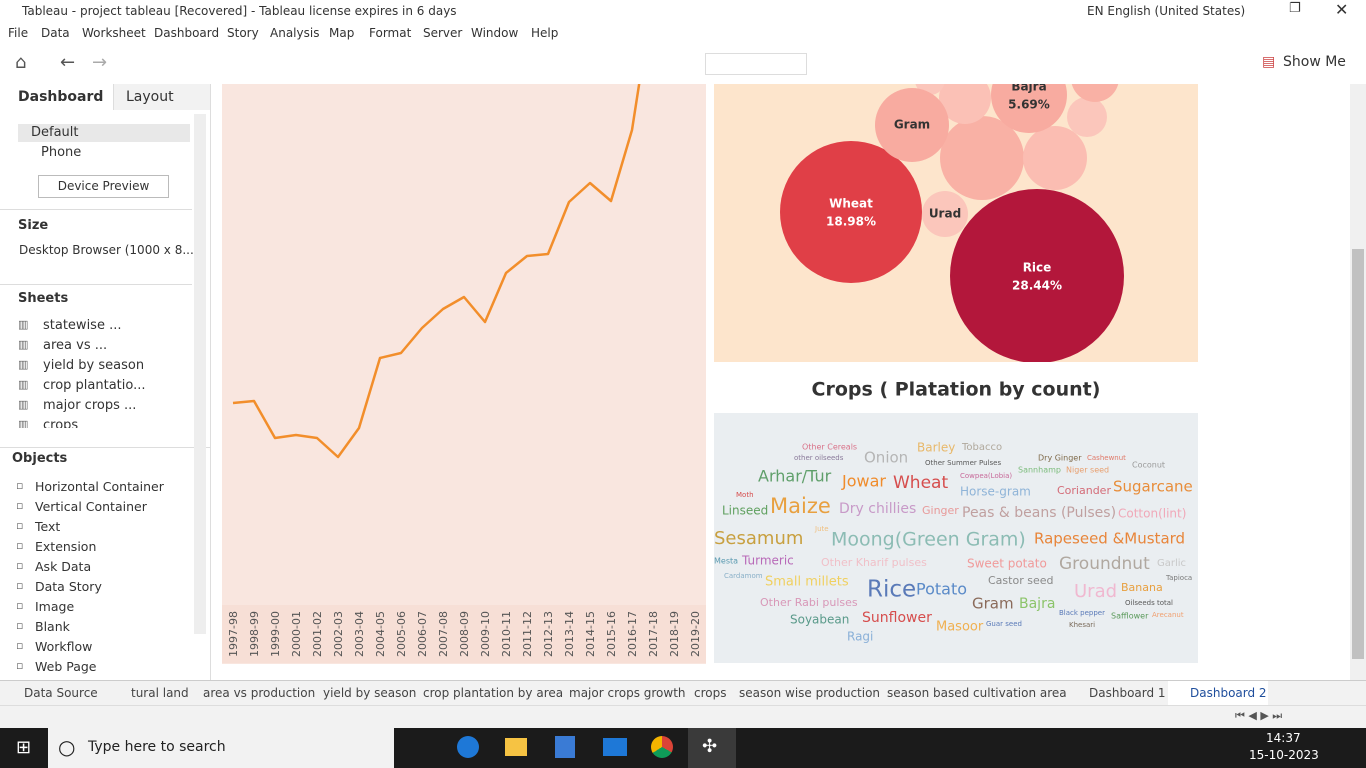  Describe the element at coordinates (1168, 615) in the screenshot. I see `word: Arecanut` at that location.